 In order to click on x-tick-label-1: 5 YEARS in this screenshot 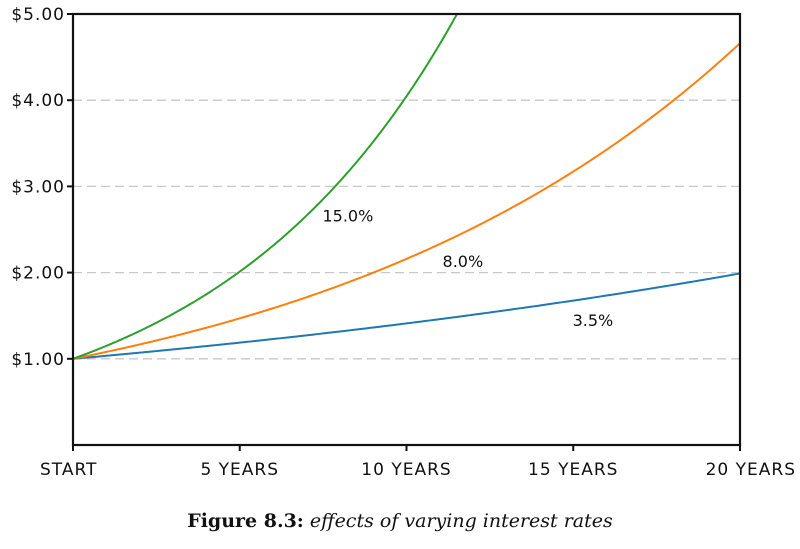, I will do `click(239, 470)`.